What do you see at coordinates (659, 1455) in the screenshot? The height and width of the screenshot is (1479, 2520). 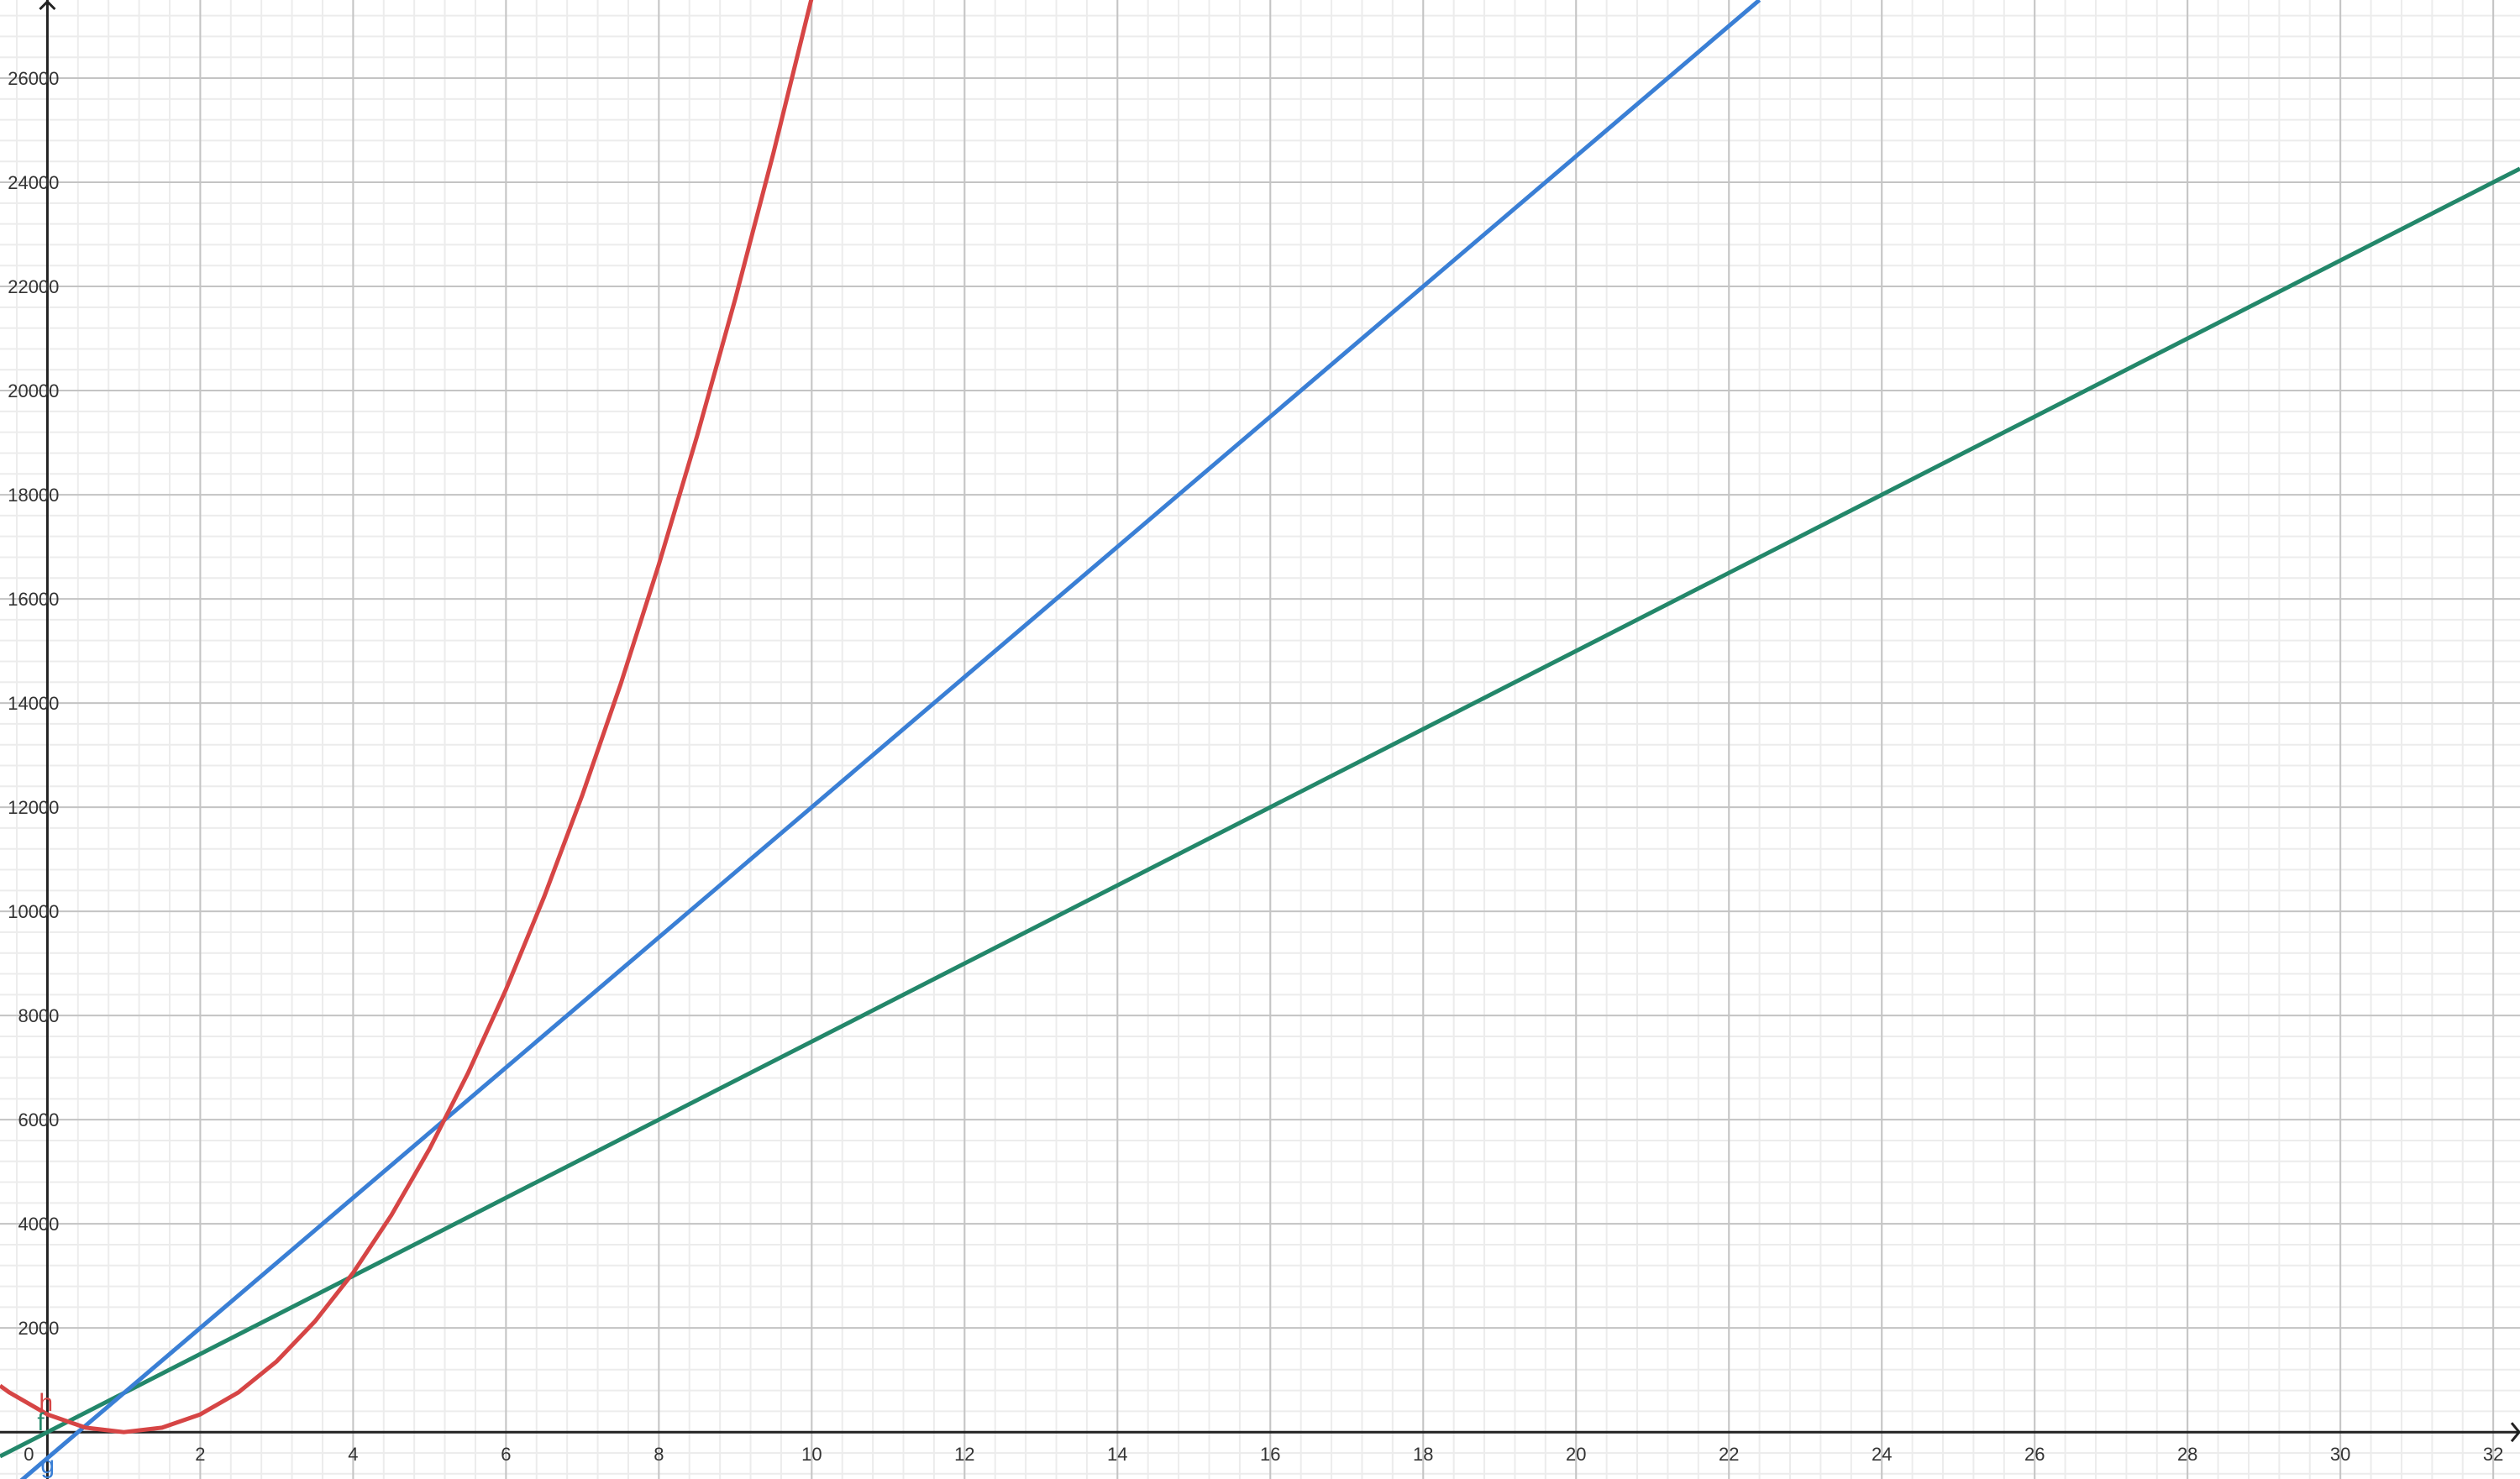 I see `x-tick-label: 8` at bounding box center [659, 1455].